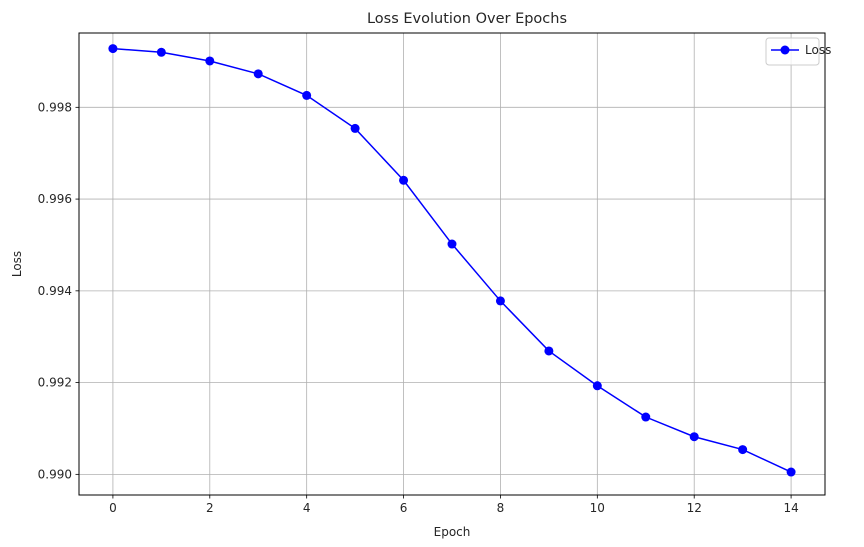 This screenshot has width=864, height=547. I want to click on x-tick-label: 6, so click(404, 508).